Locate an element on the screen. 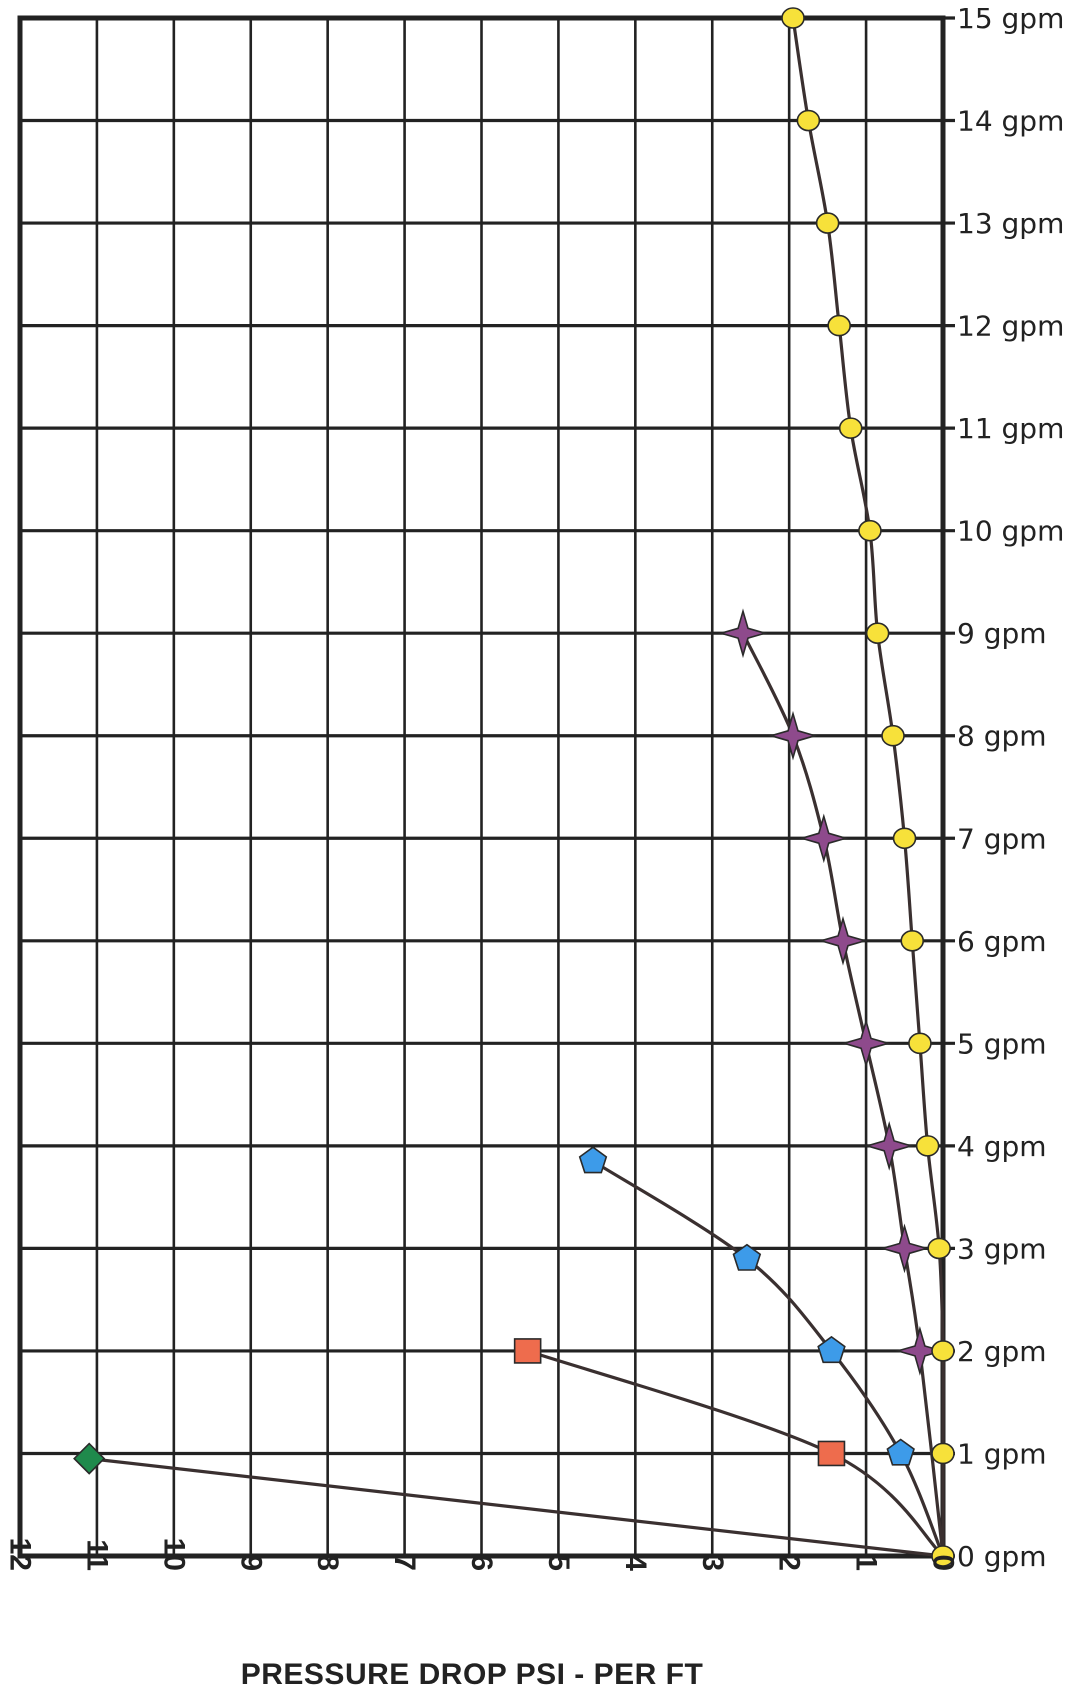 The width and height of the screenshot is (1079, 1692). series-line-star is located at coordinates (843, 1094).